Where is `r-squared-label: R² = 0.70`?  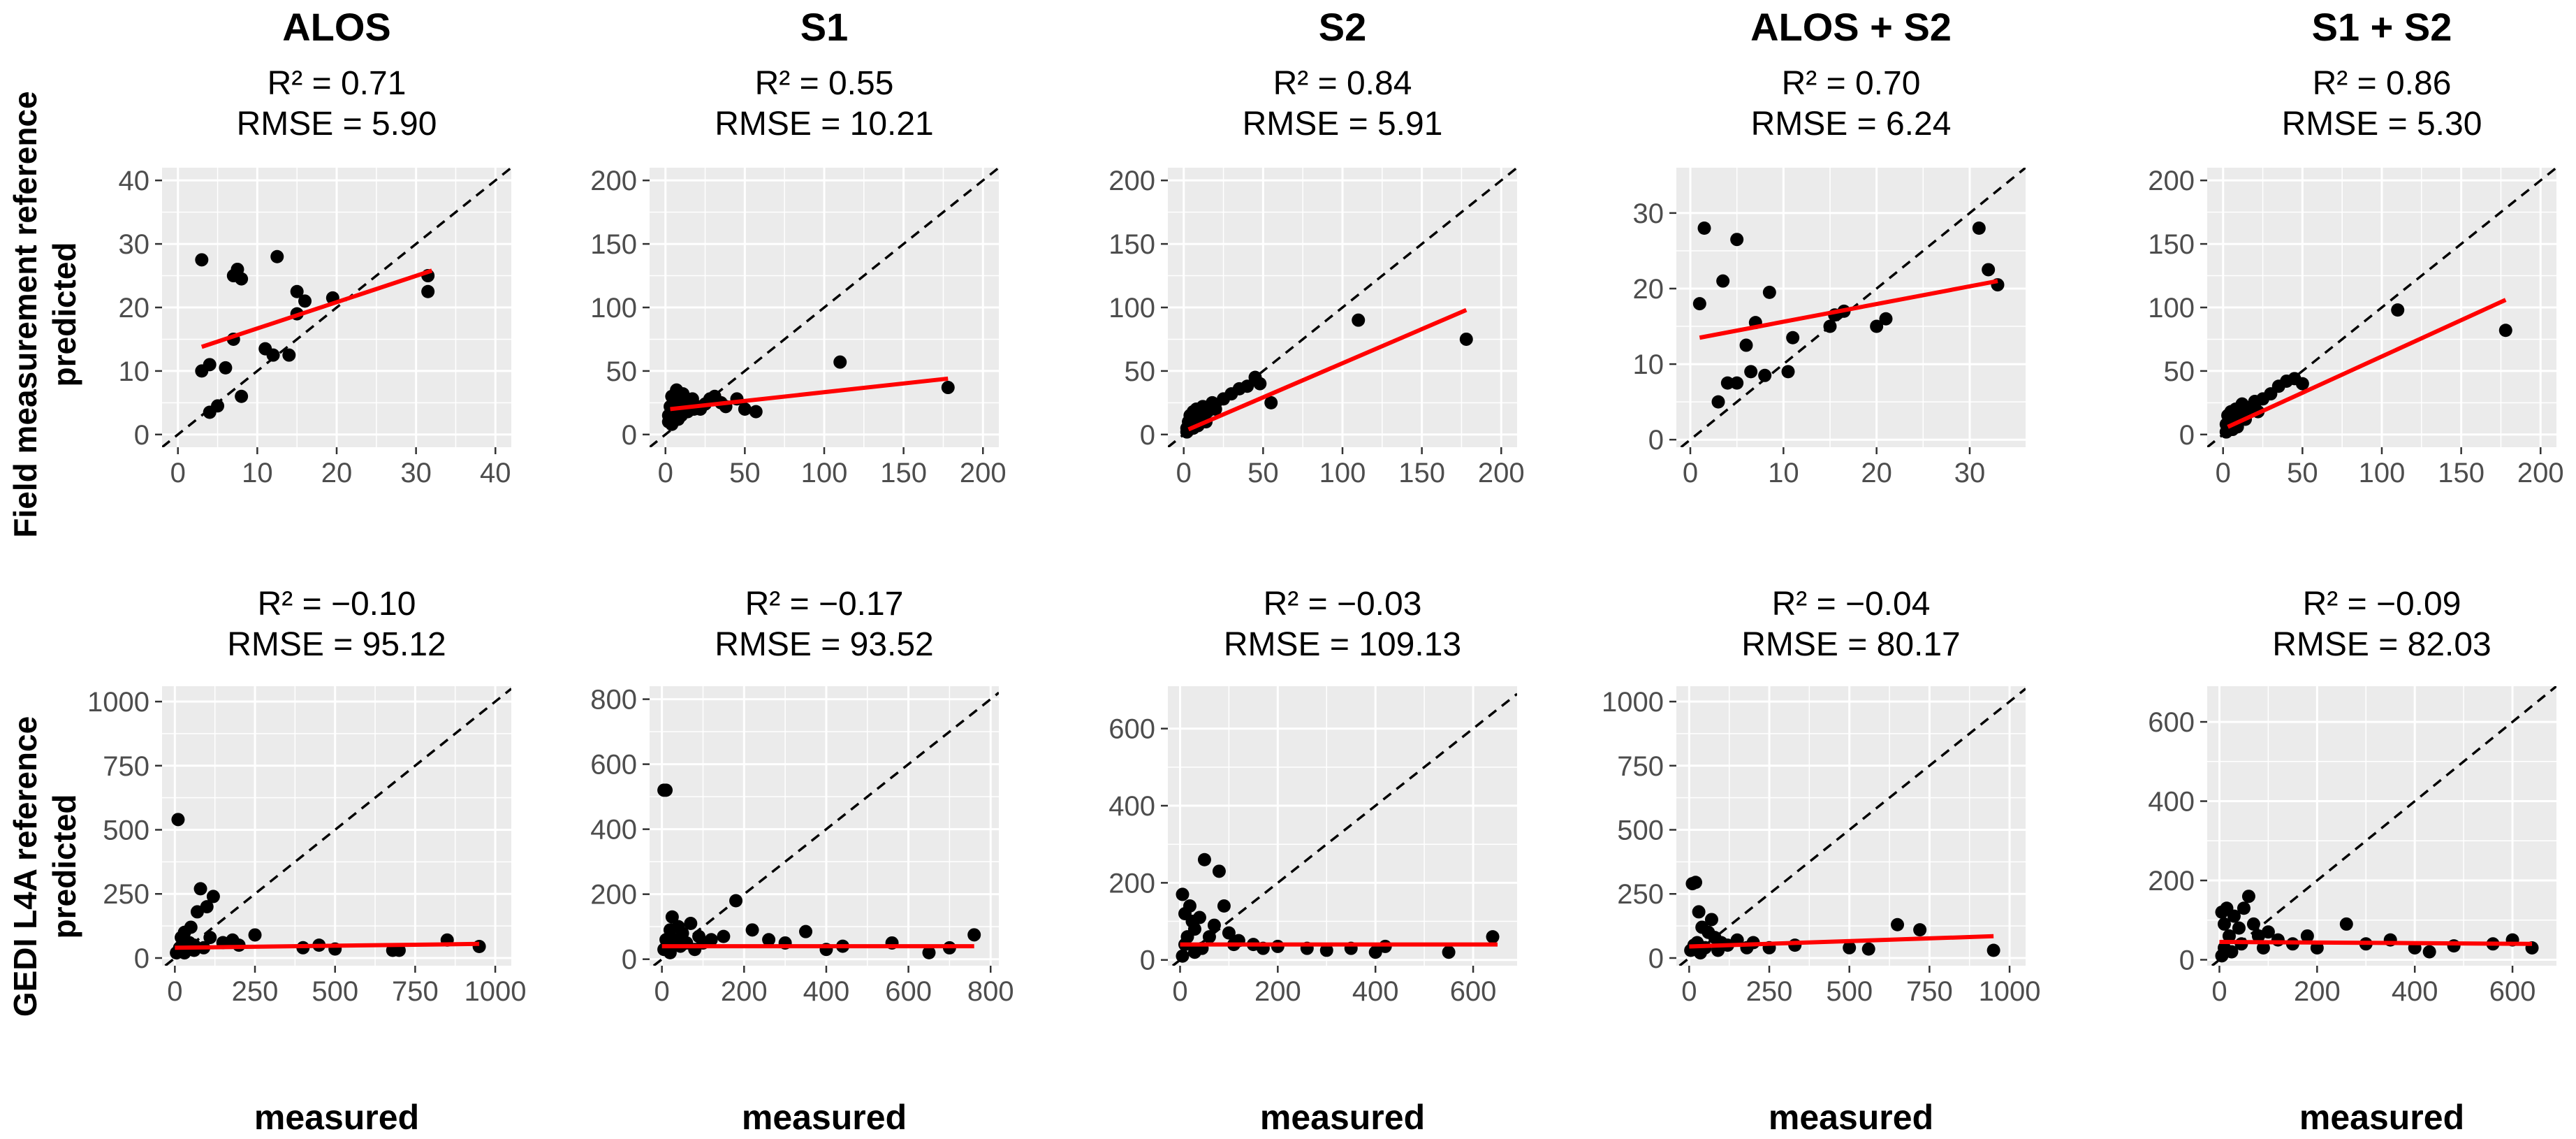 r-squared-label: R² = 0.70 is located at coordinates (1851, 83).